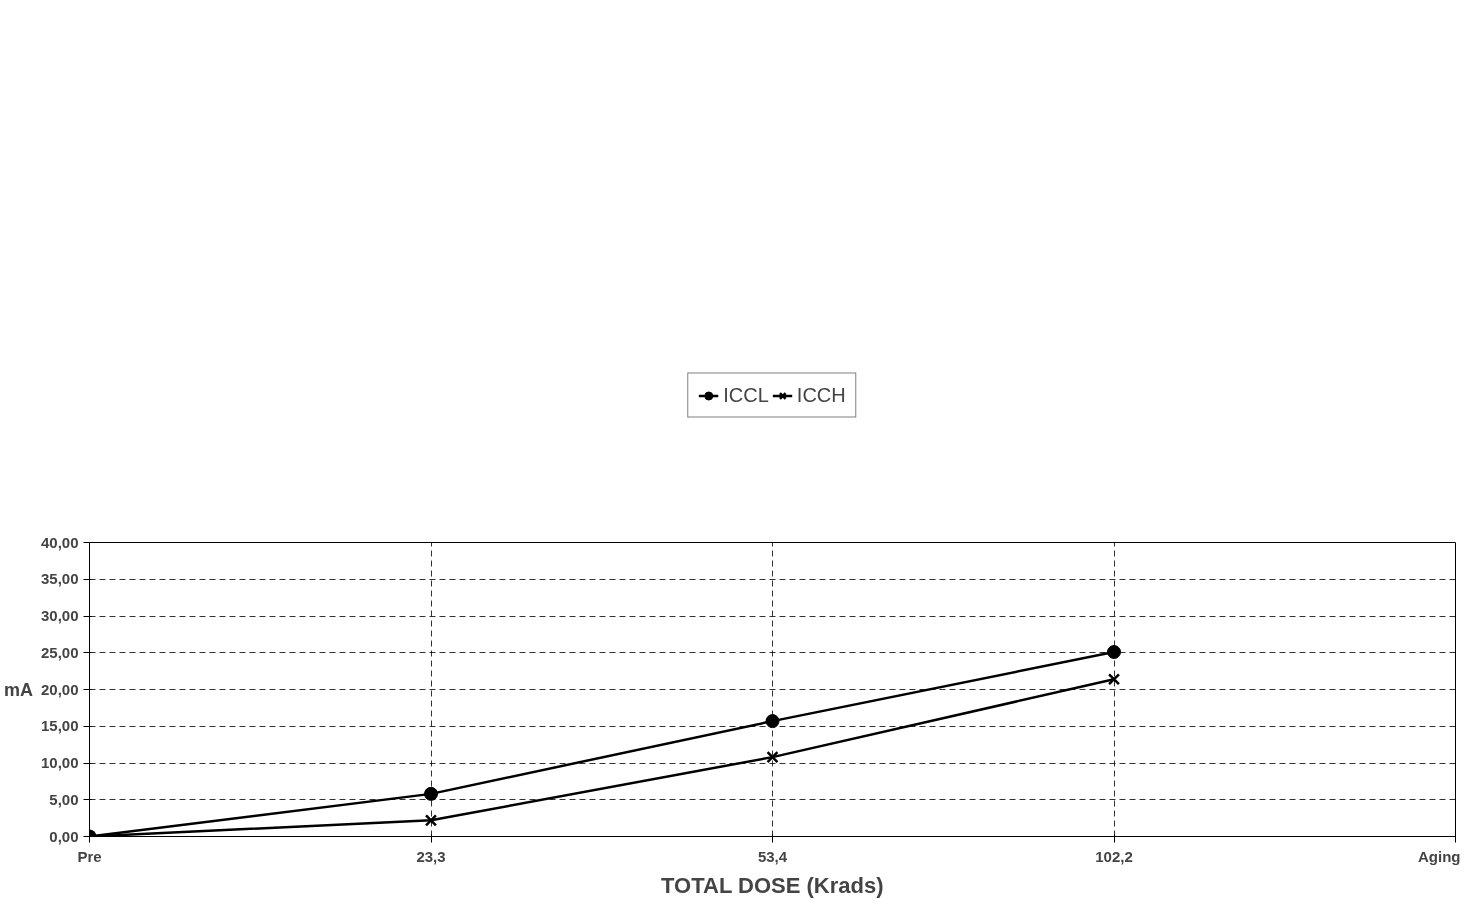  Describe the element at coordinates (59, 615) in the screenshot. I see `y-tick-label: 30,00` at that location.